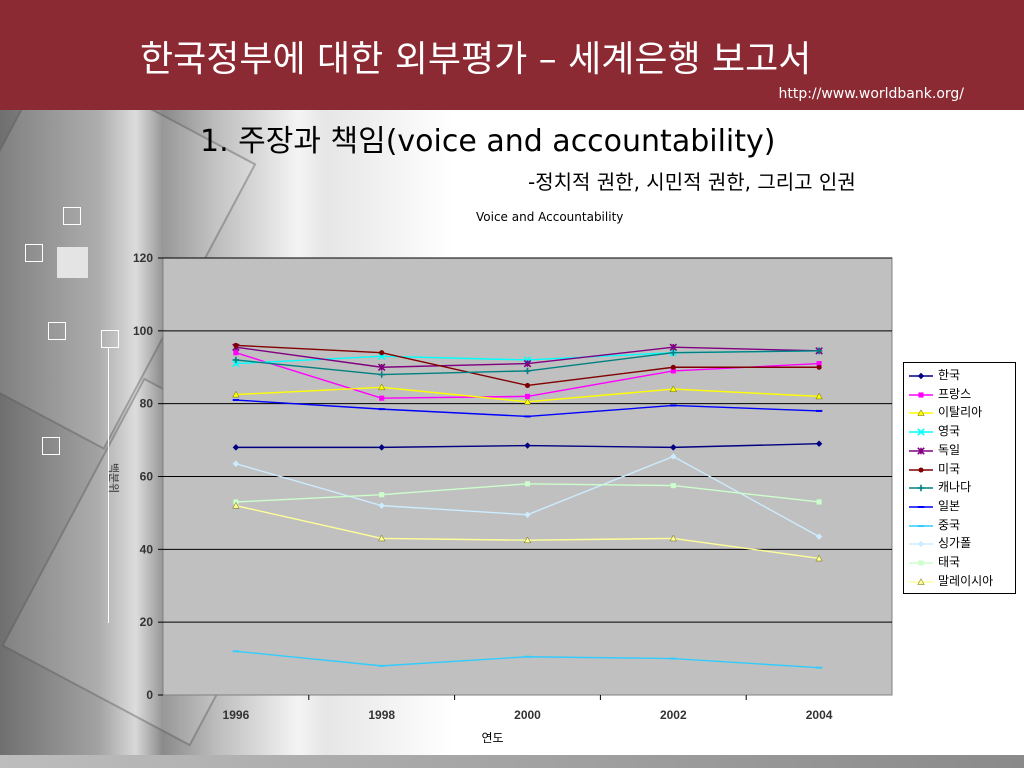 Image resolution: width=1024 pixels, height=768 pixels. I want to click on legend-label: 이탈리아, so click(960, 412).